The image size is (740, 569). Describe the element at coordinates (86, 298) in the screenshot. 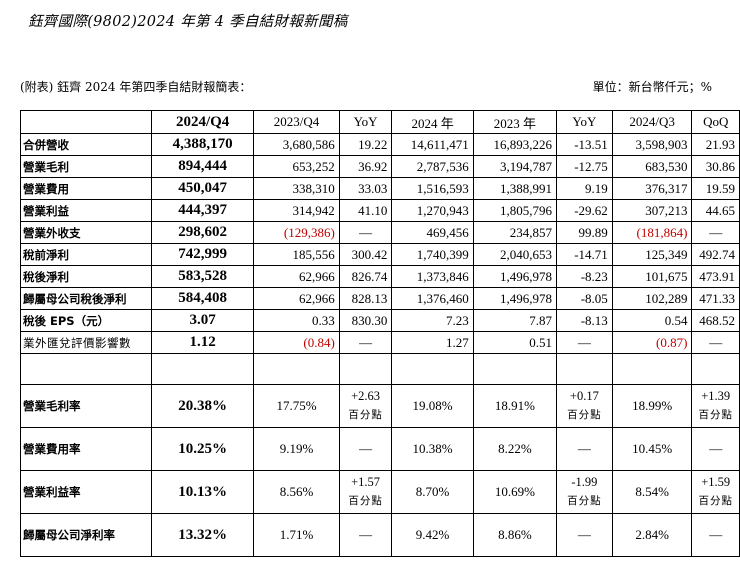

I see `row-label: 歸屬母公司稅後淨利` at that location.